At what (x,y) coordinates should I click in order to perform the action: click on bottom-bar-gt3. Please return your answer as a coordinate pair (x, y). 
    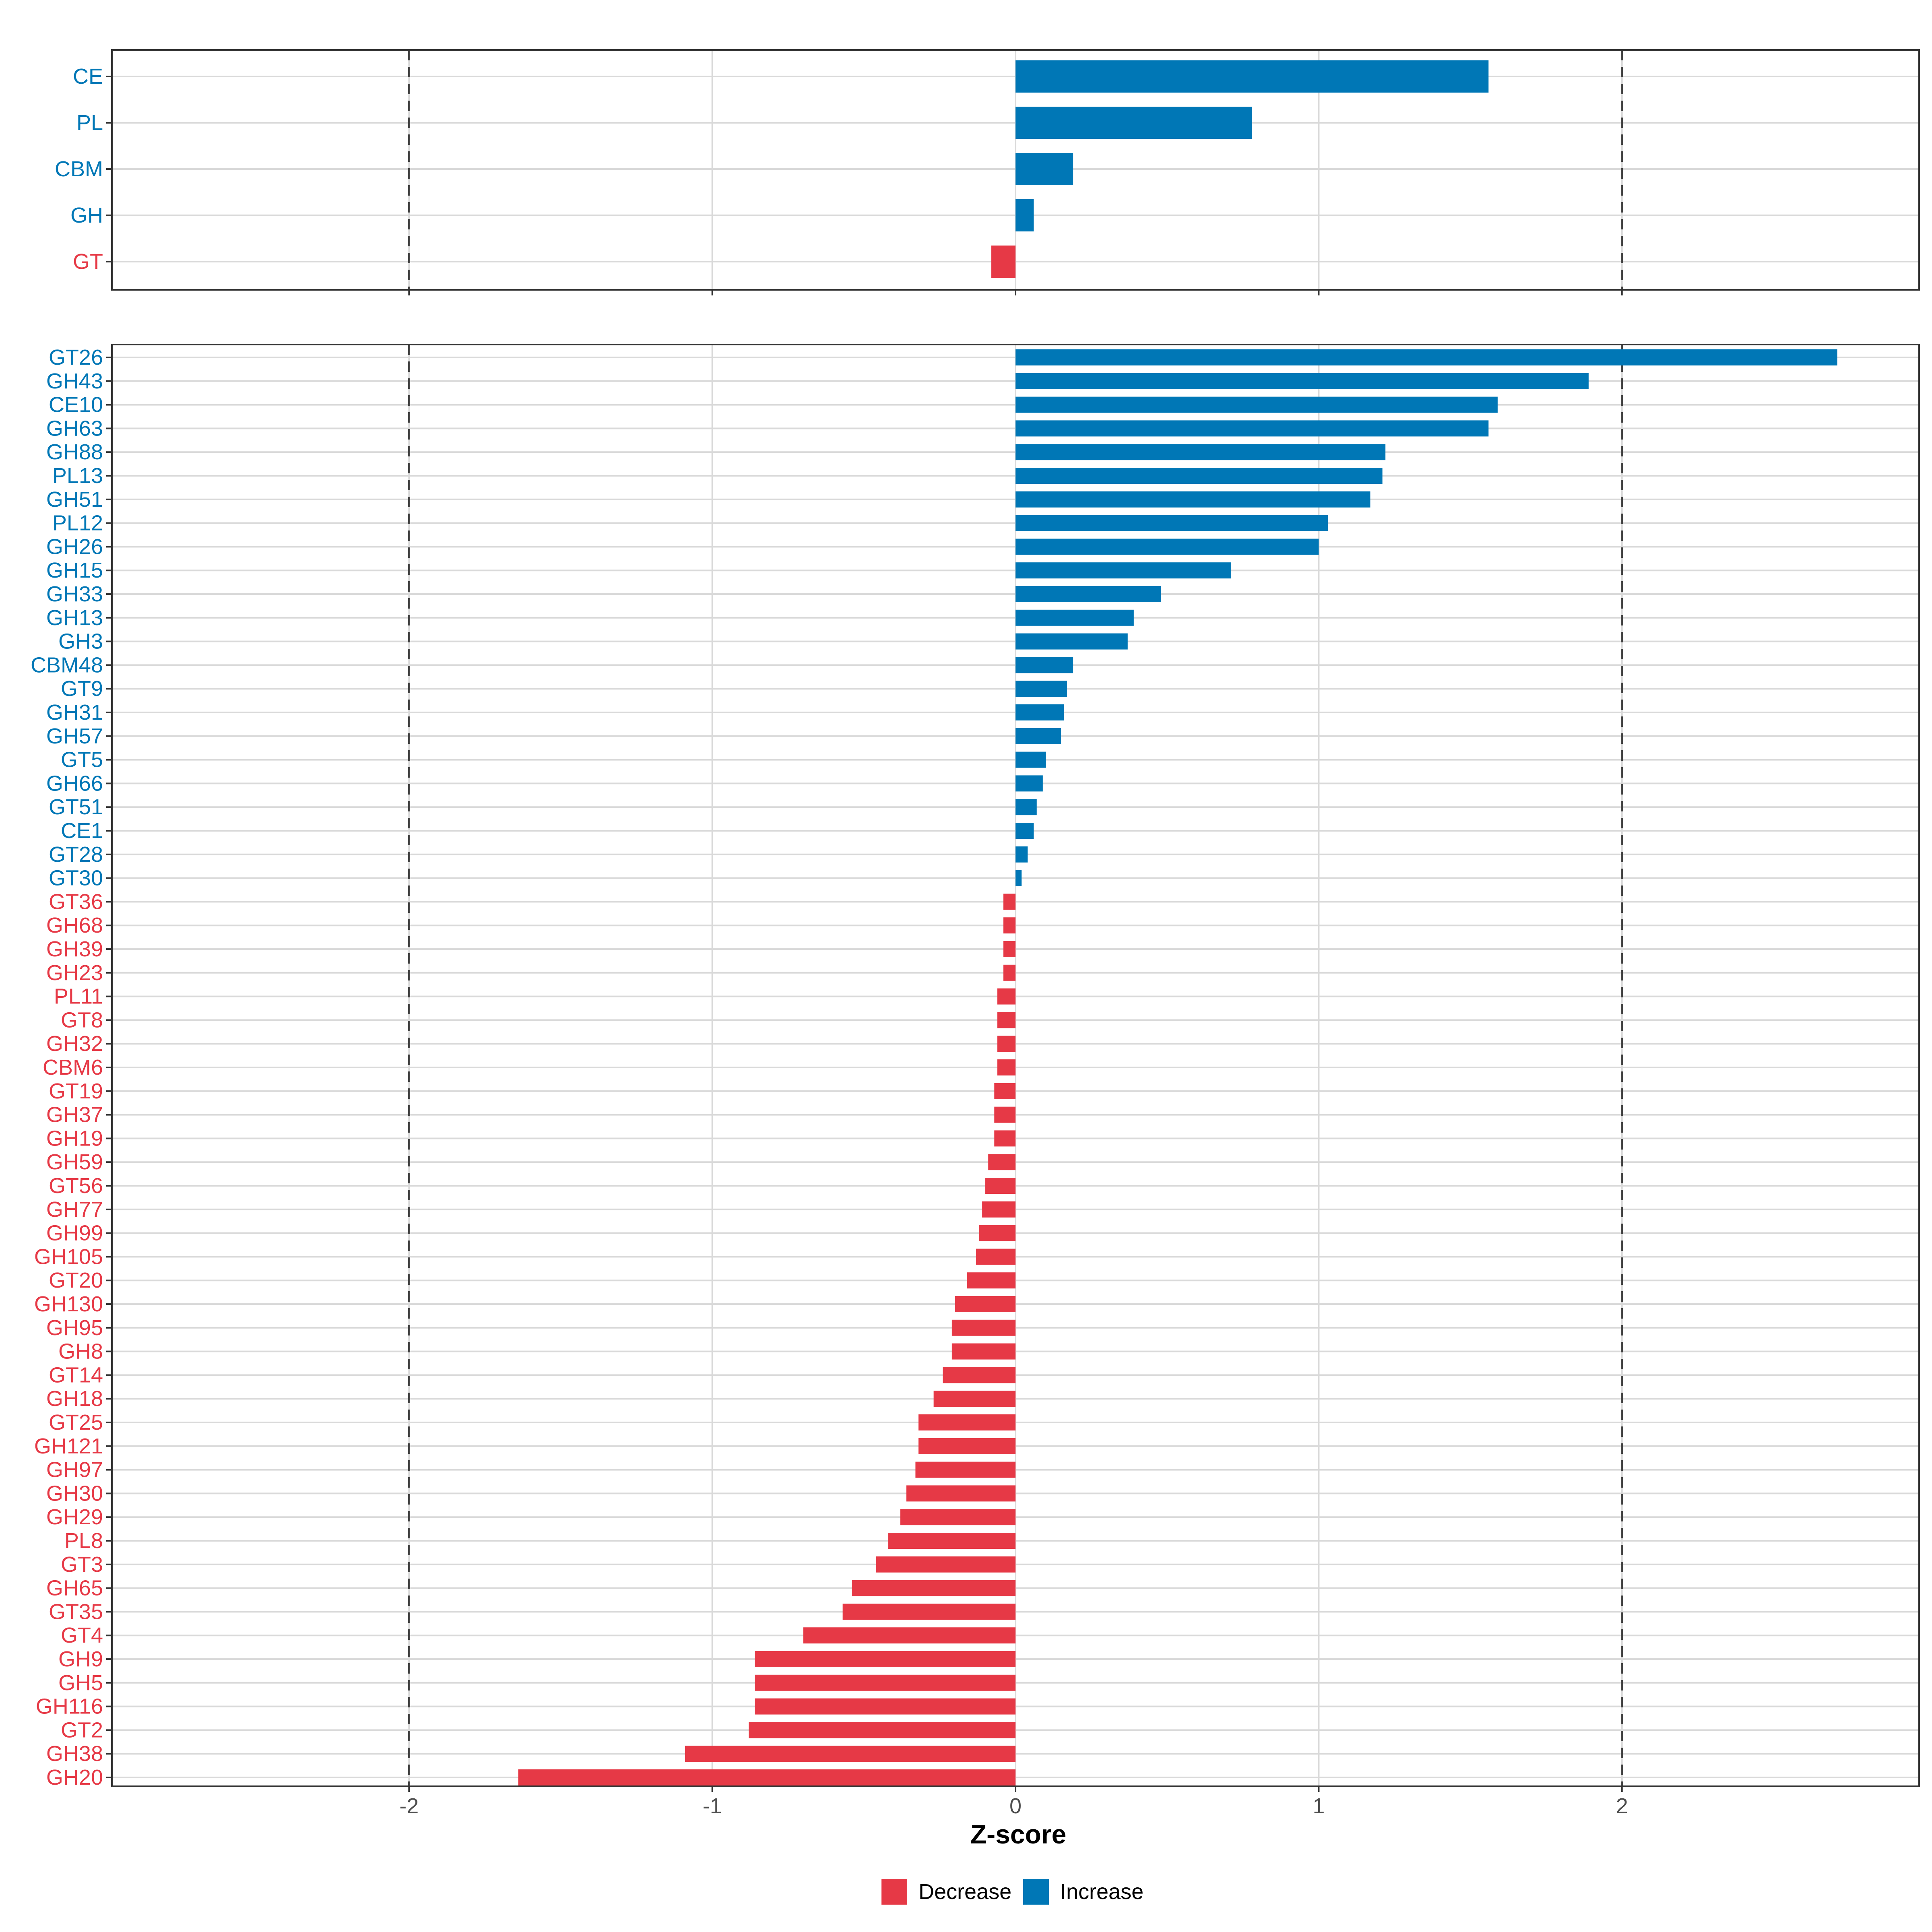
    Looking at the image, I should click on (946, 1564).